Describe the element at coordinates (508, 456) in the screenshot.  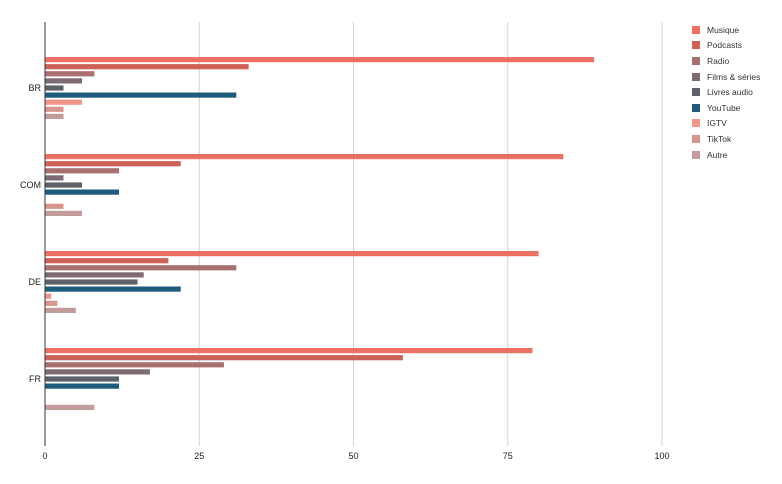
I see `x-tick-label: 75` at that location.